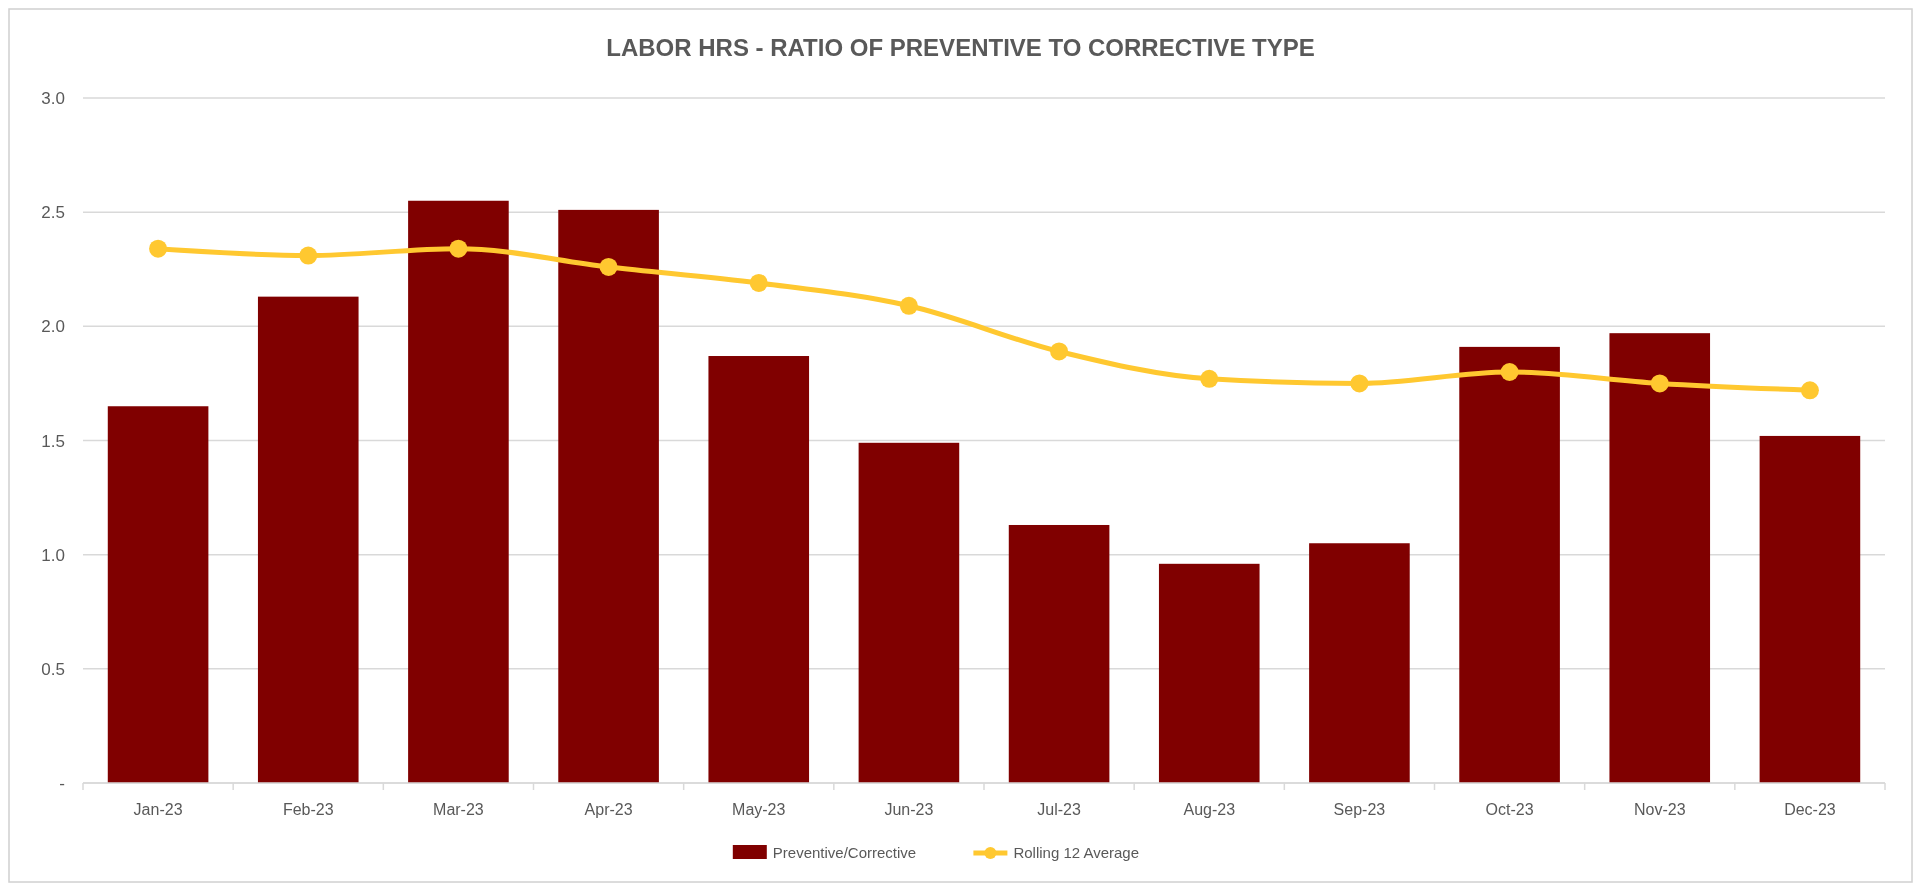 The image size is (1923, 893). What do you see at coordinates (62, 783) in the screenshot?
I see `y-tick-label: -` at bounding box center [62, 783].